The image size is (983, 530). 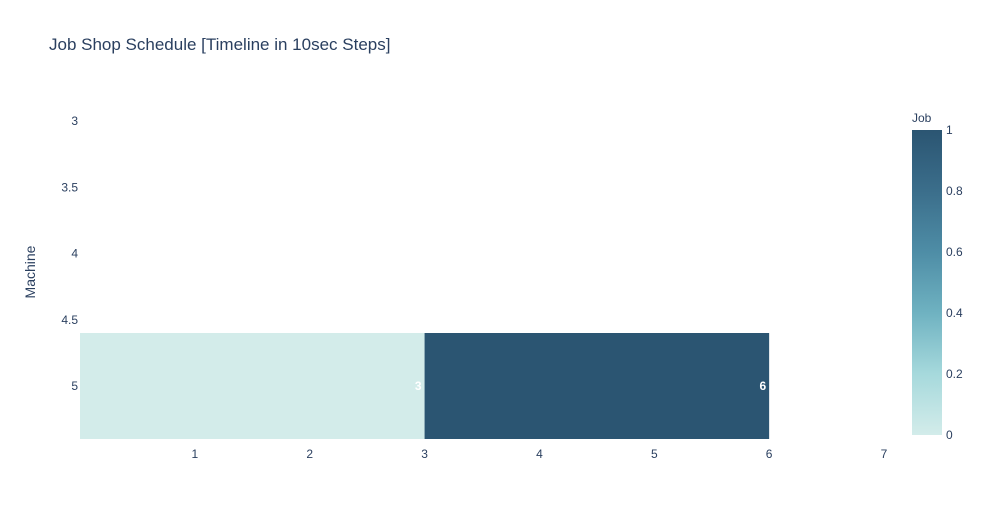 What do you see at coordinates (69, 253) in the screenshot?
I see `y-axis-ticks: 3 3.5 4 4.5 5` at bounding box center [69, 253].